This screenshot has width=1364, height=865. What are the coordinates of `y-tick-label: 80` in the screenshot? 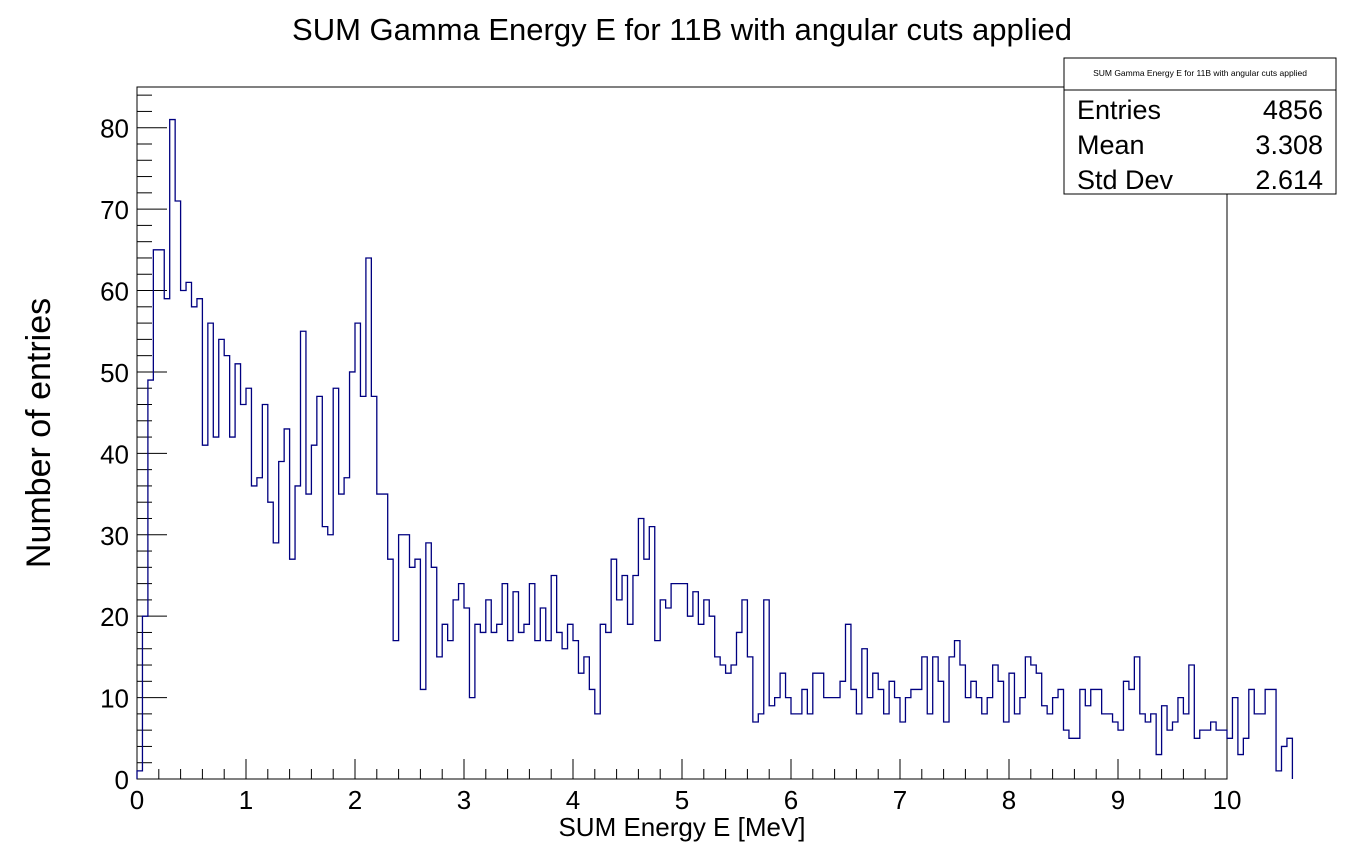 It's located at (114, 129).